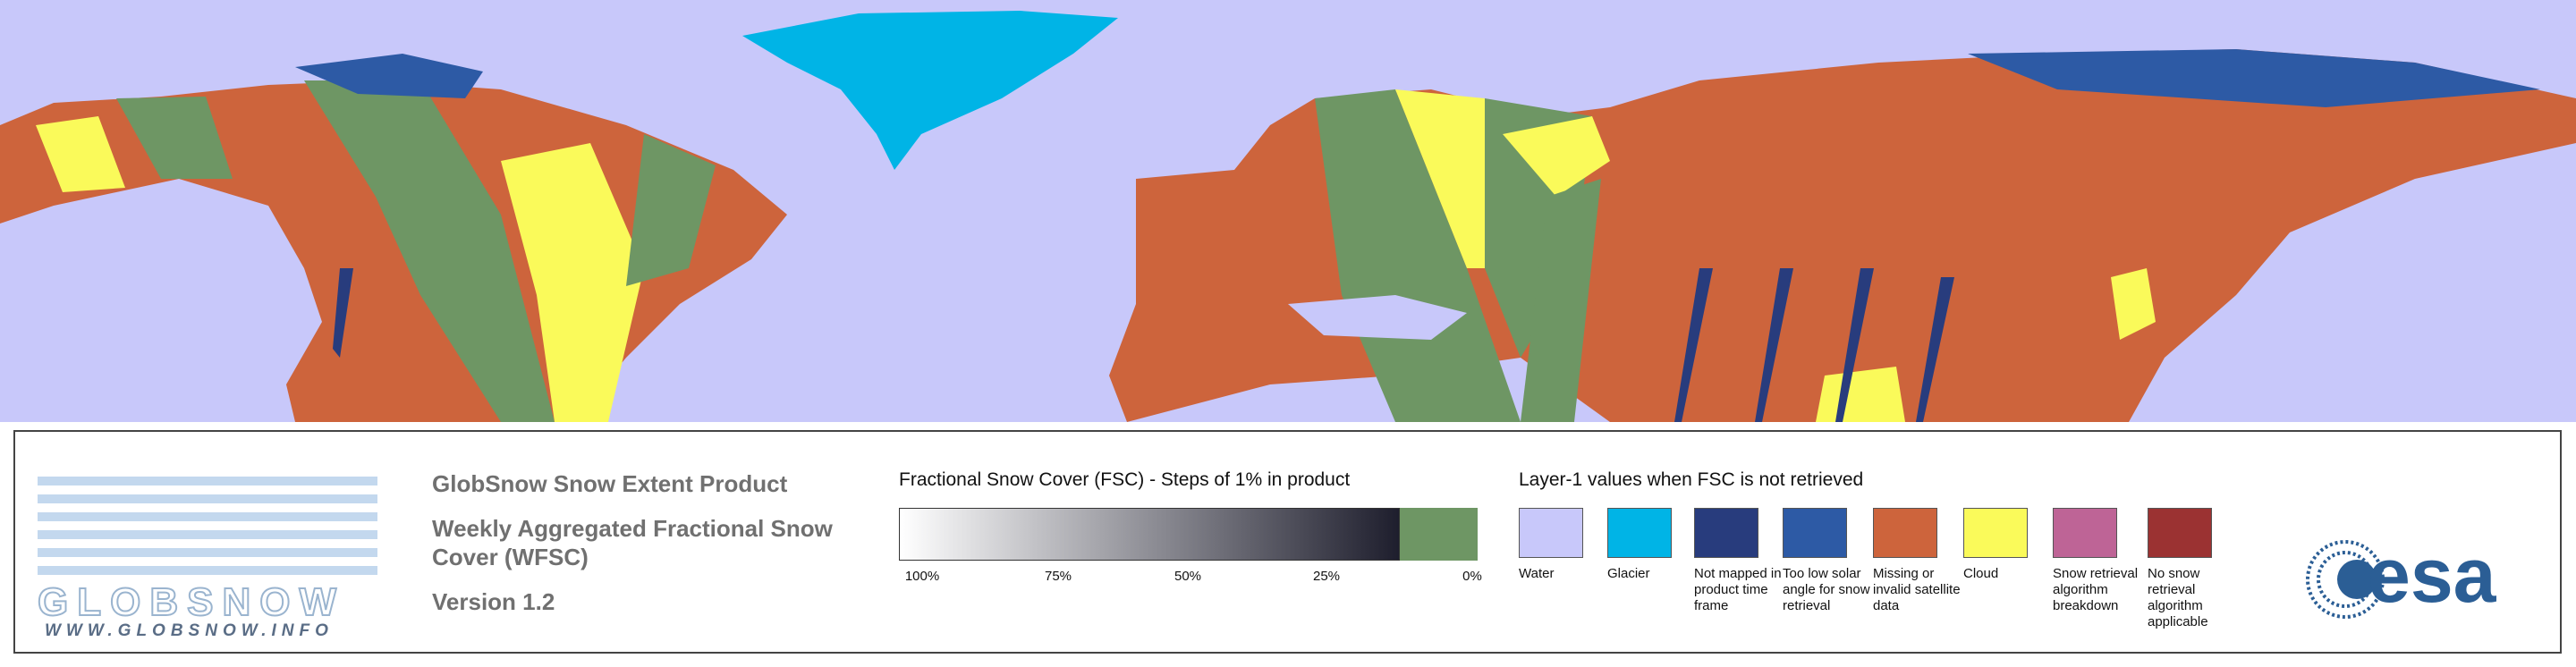 The height and width of the screenshot is (667, 2576). Describe the element at coordinates (343, 313) in the screenshot. I see `na-notmapped` at that location.